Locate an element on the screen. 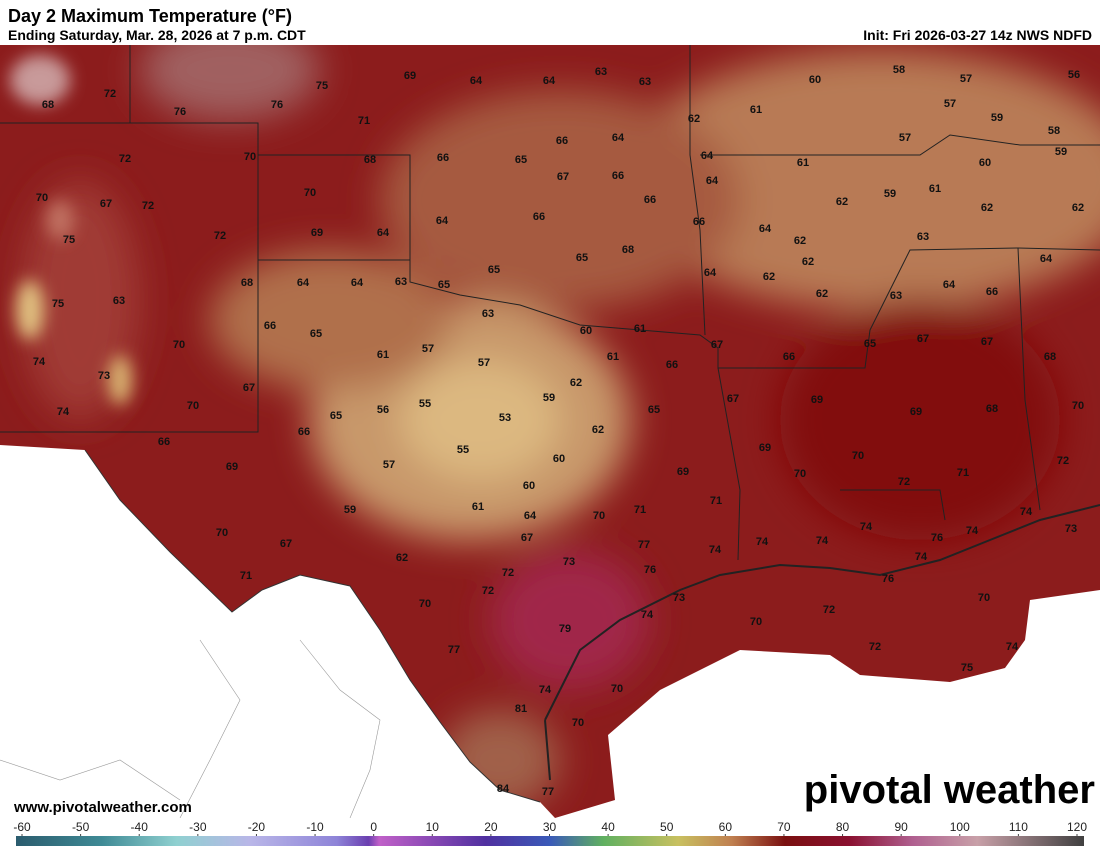  gulf-no-data is located at coordinates (827, 704).